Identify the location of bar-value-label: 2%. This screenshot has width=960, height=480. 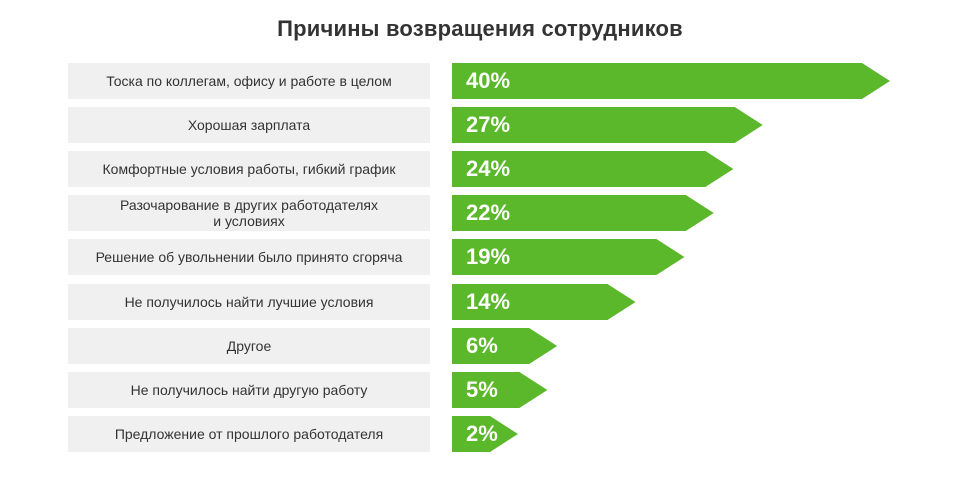
(482, 433).